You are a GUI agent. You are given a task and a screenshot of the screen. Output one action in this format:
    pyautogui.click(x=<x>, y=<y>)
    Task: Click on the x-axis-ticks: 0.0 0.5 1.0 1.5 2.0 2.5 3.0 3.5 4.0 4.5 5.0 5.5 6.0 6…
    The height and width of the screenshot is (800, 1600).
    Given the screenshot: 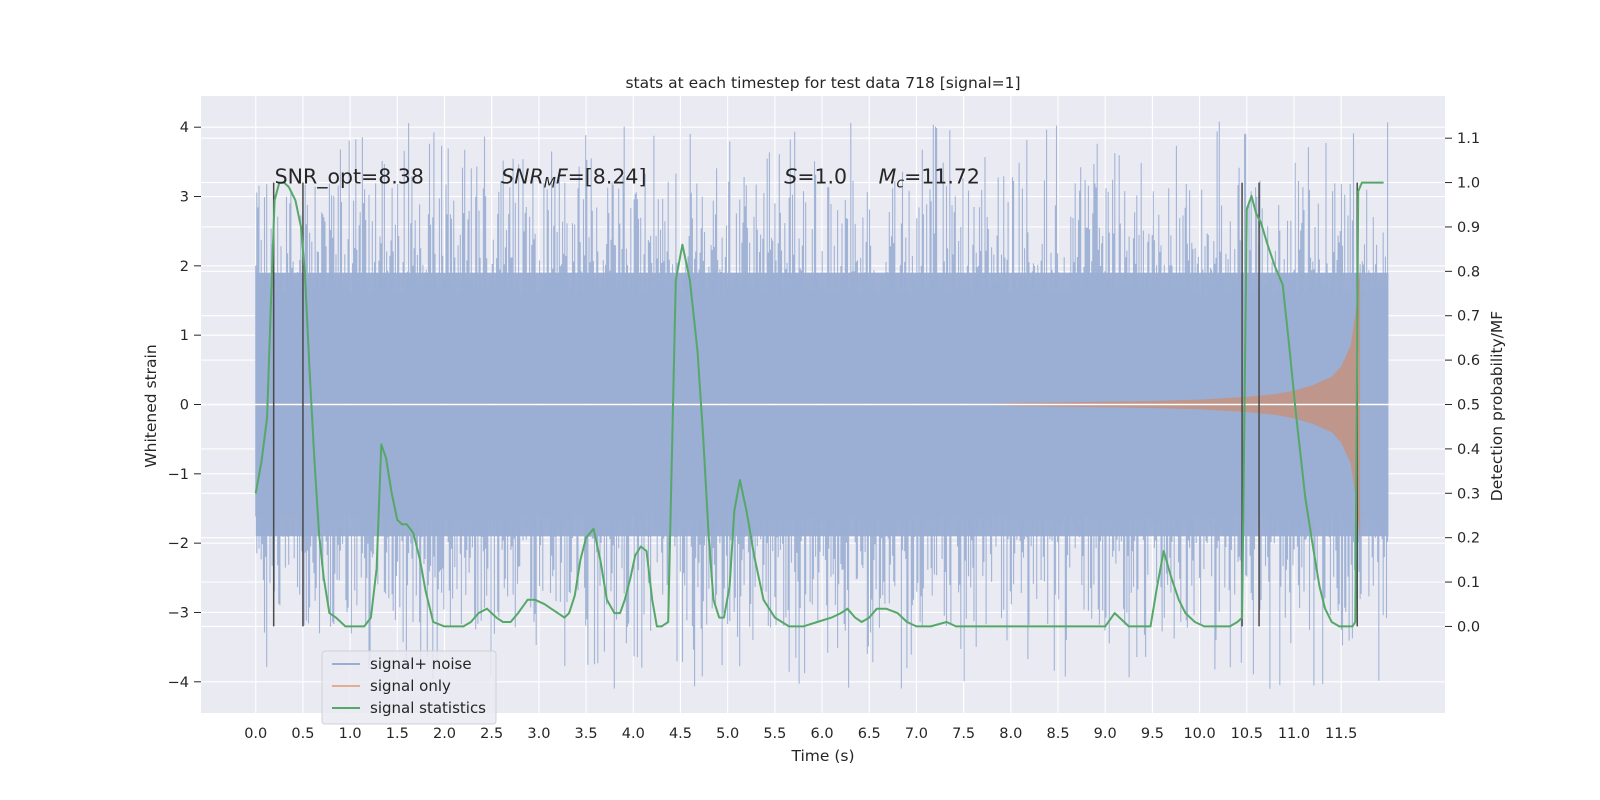 What is the action you would take?
    pyautogui.click(x=800, y=734)
    